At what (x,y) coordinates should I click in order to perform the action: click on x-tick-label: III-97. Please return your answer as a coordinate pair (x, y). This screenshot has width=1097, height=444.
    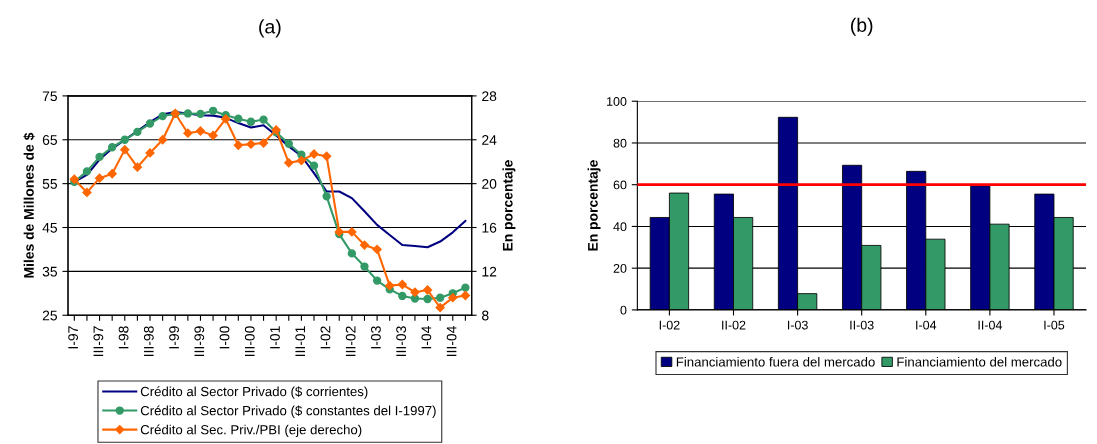
    Looking at the image, I should click on (98, 341).